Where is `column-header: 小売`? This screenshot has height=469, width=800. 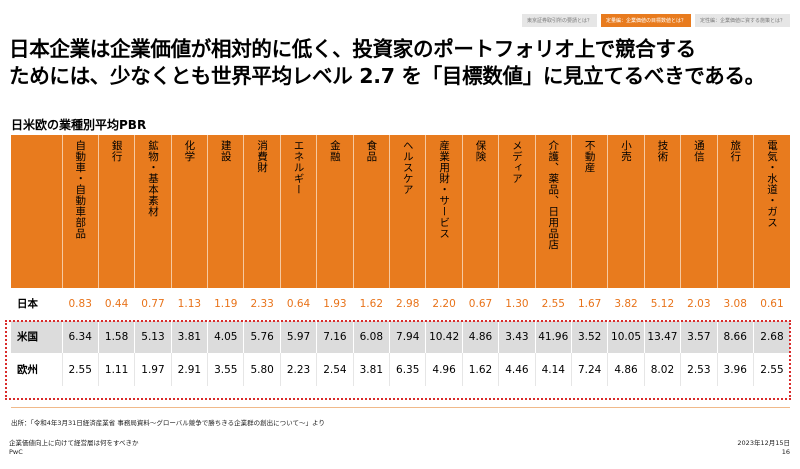
column-header: 小売 is located at coordinates (626, 211).